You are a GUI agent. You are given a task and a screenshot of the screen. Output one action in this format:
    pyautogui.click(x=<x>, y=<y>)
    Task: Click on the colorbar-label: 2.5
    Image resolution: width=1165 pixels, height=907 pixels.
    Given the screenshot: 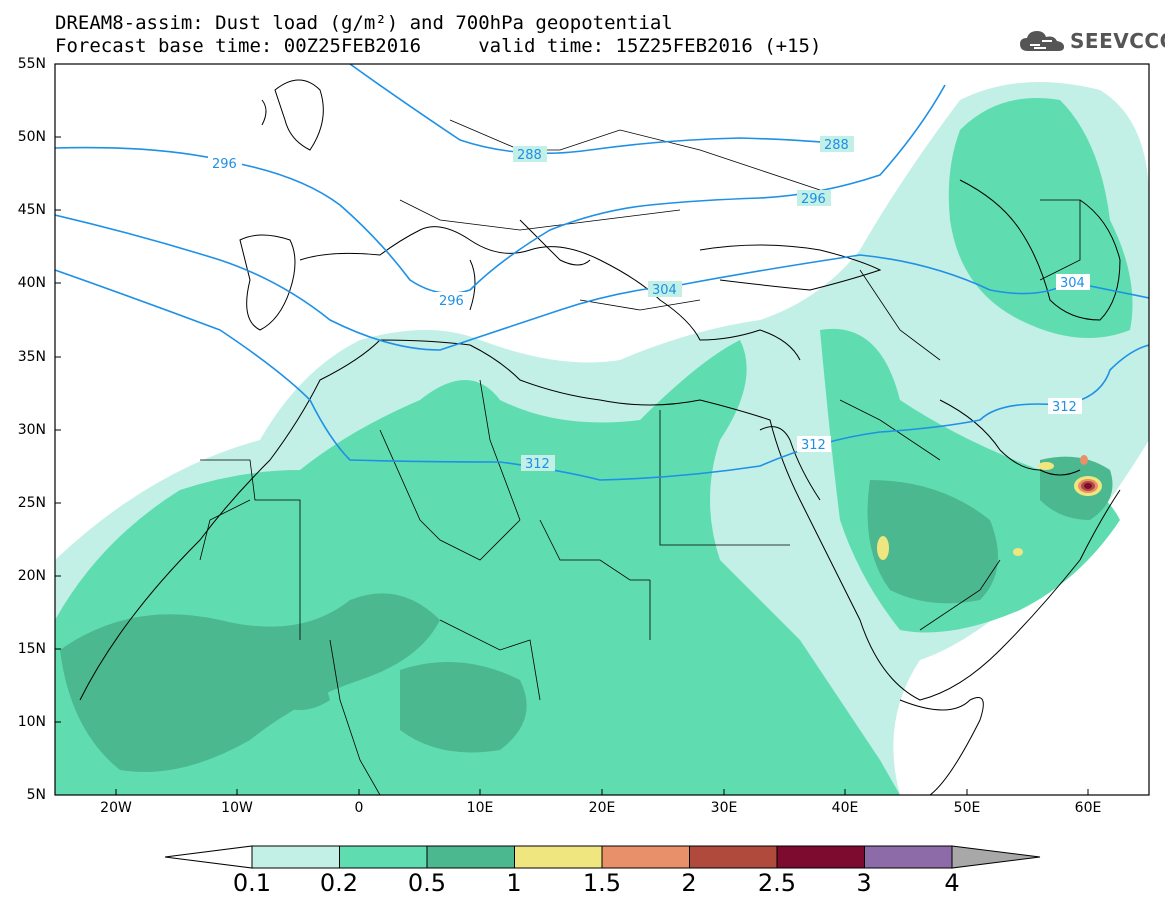 What is the action you would take?
    pyautogui.click(x=777, y=883)
    